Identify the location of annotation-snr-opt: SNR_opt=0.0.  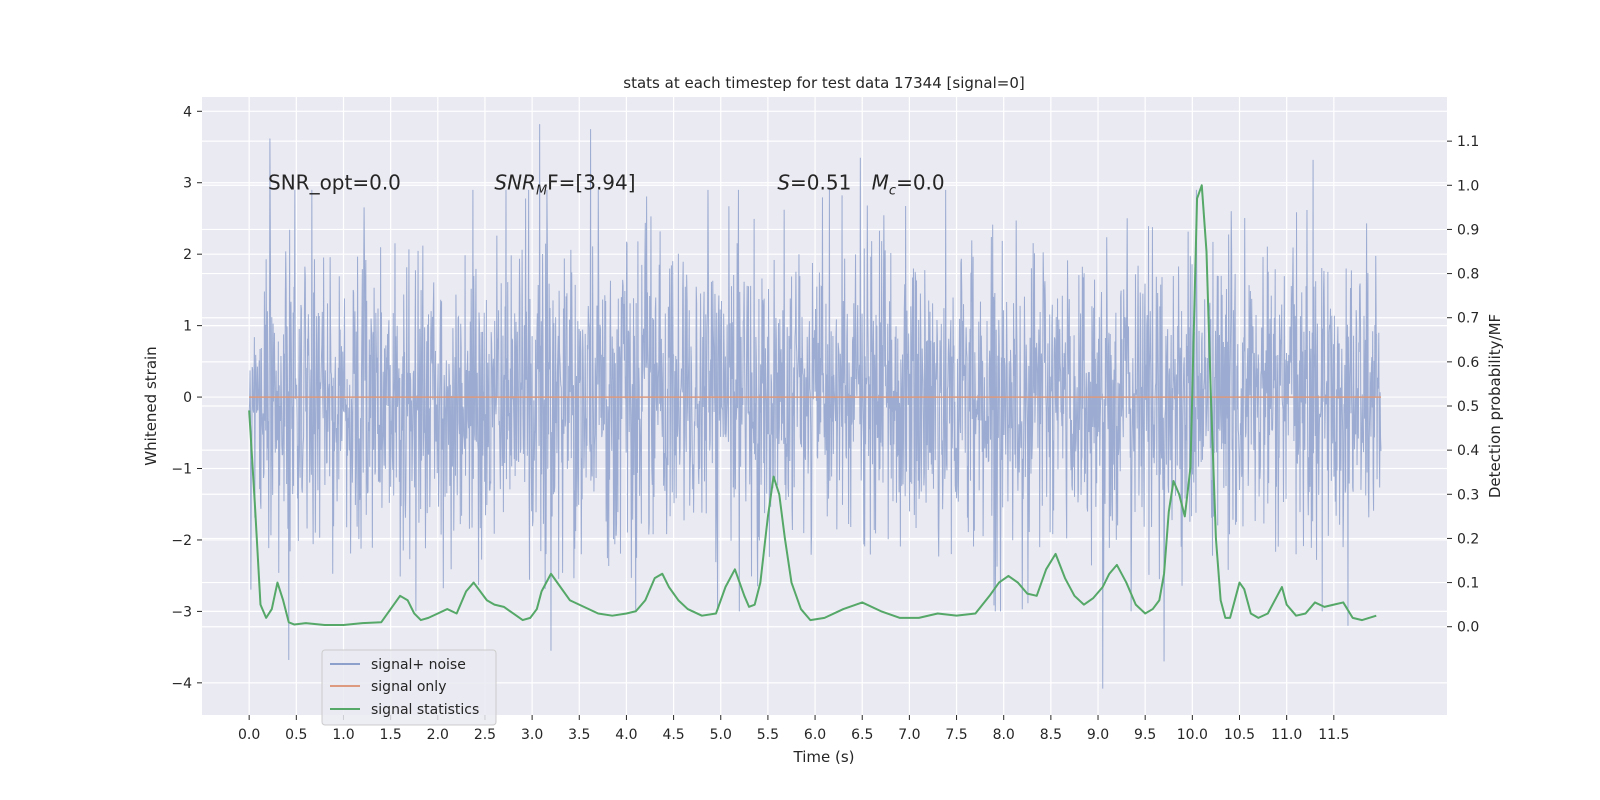
(334, 183).